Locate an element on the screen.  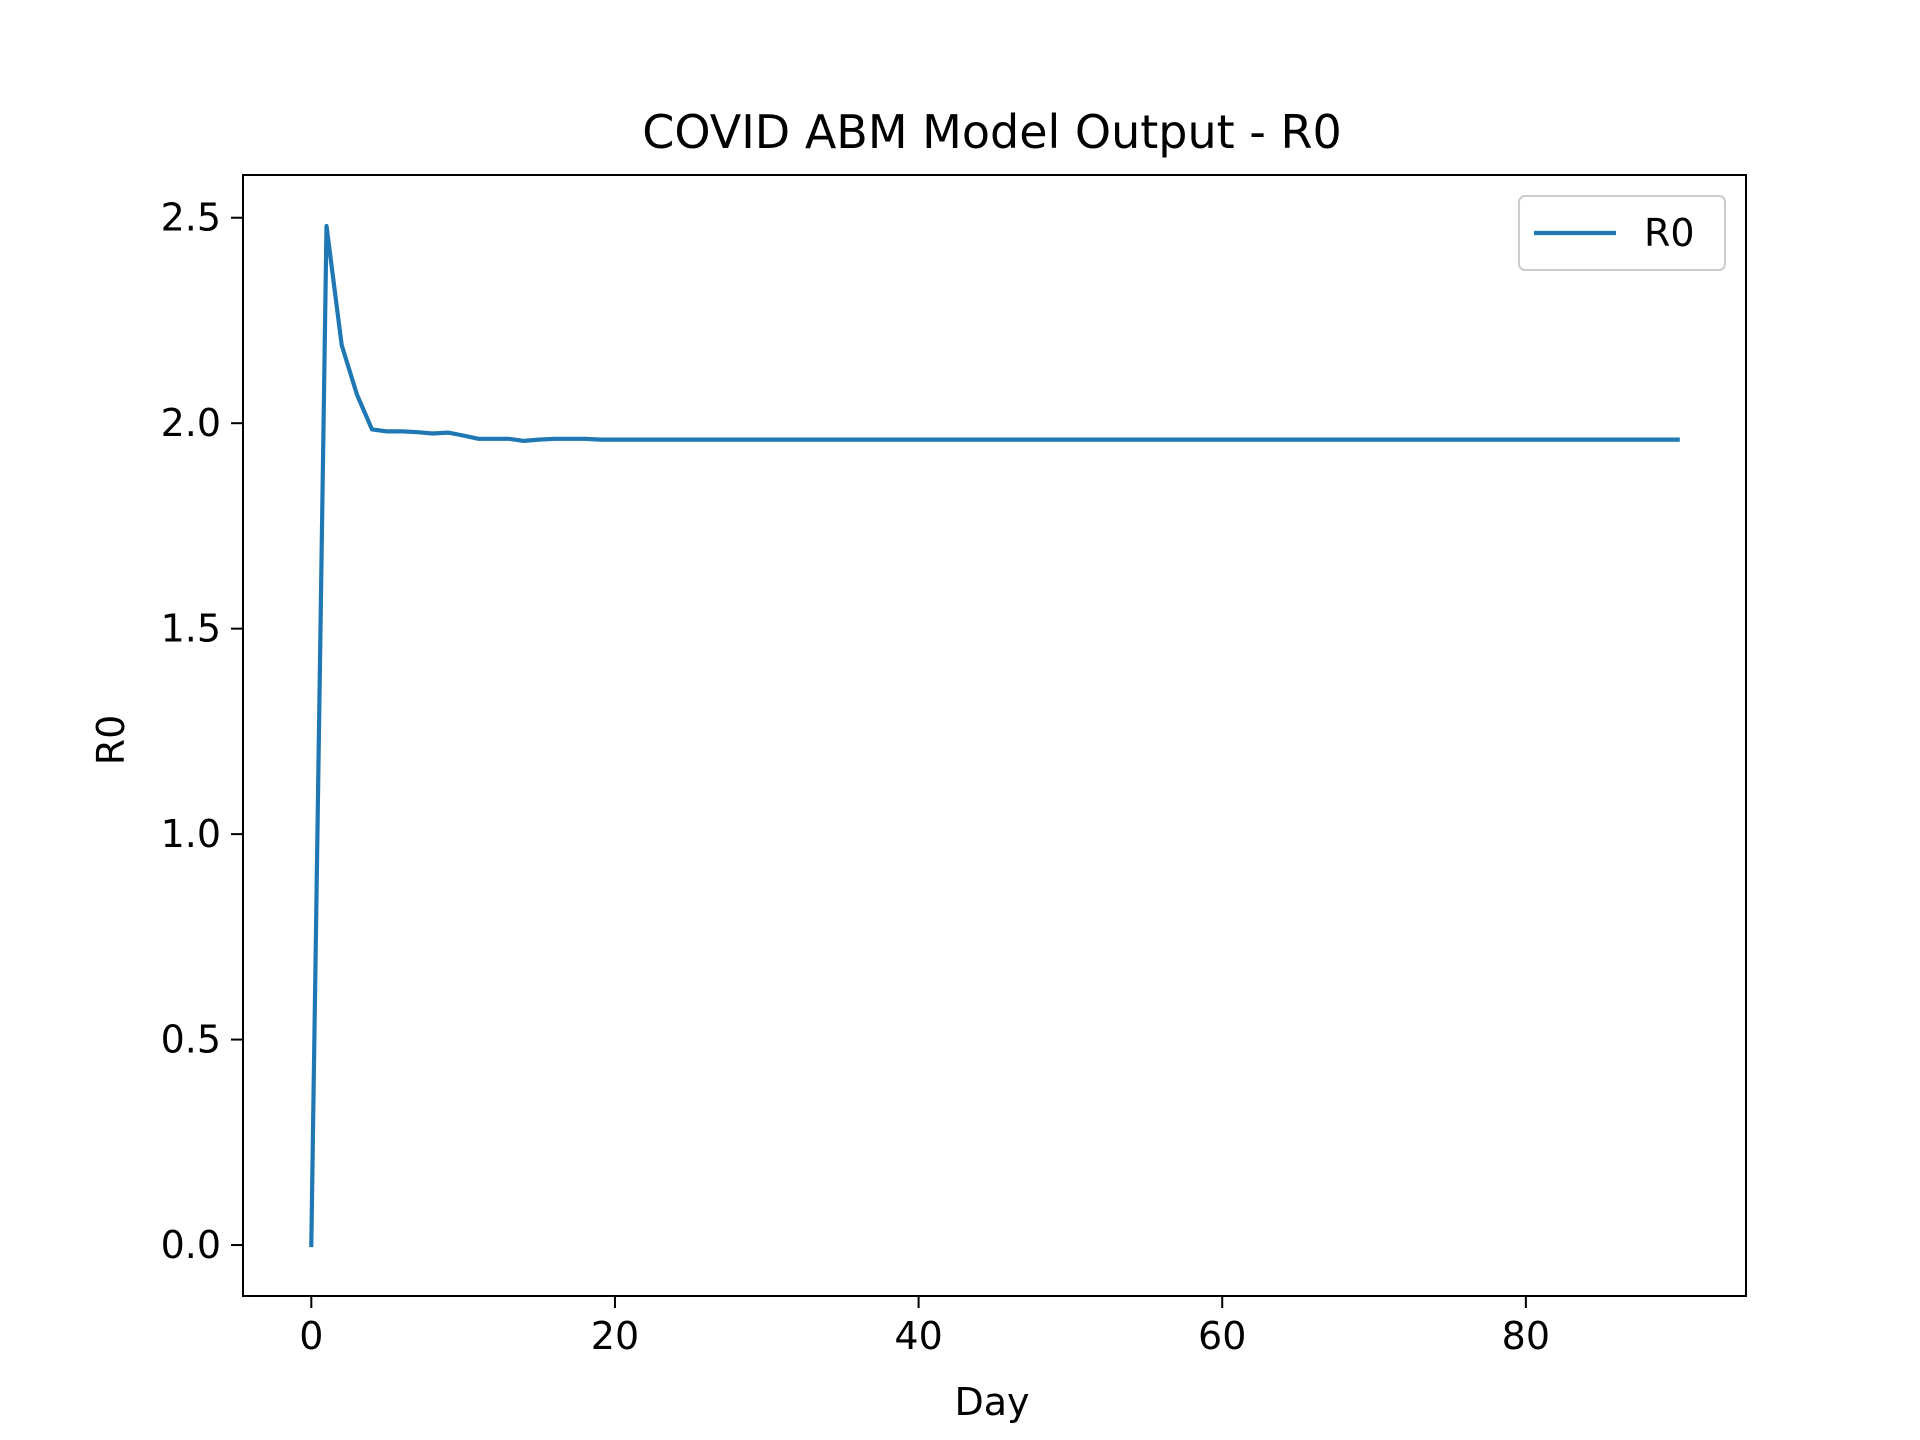
x-tick-label: 0 is located at coordinates (311, 1336).